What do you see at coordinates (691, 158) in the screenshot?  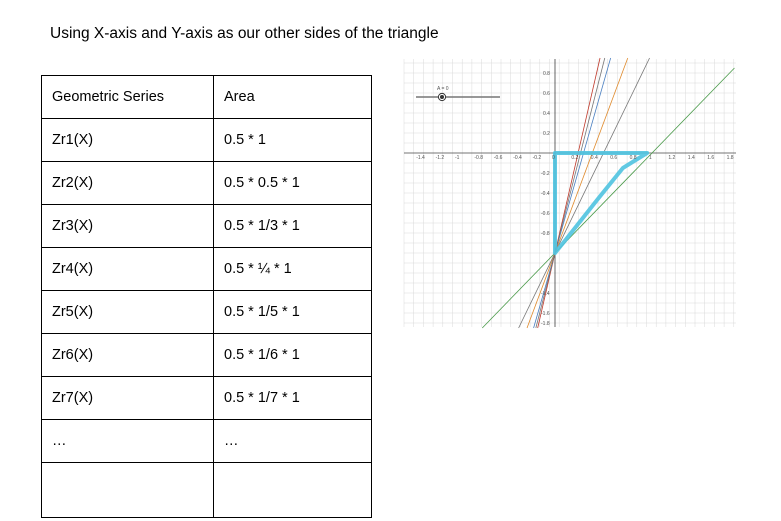 I see `x-tick-label: 1.4` at bounding box center [691, 158].